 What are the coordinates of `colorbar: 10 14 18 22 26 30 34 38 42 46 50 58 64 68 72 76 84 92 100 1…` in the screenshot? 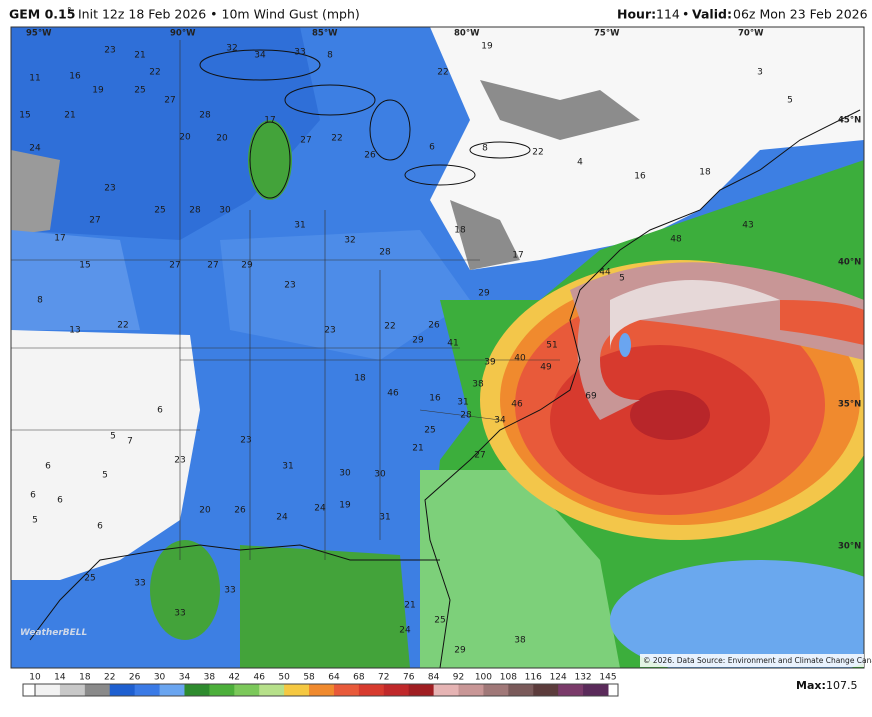 It's located at (320, 685).